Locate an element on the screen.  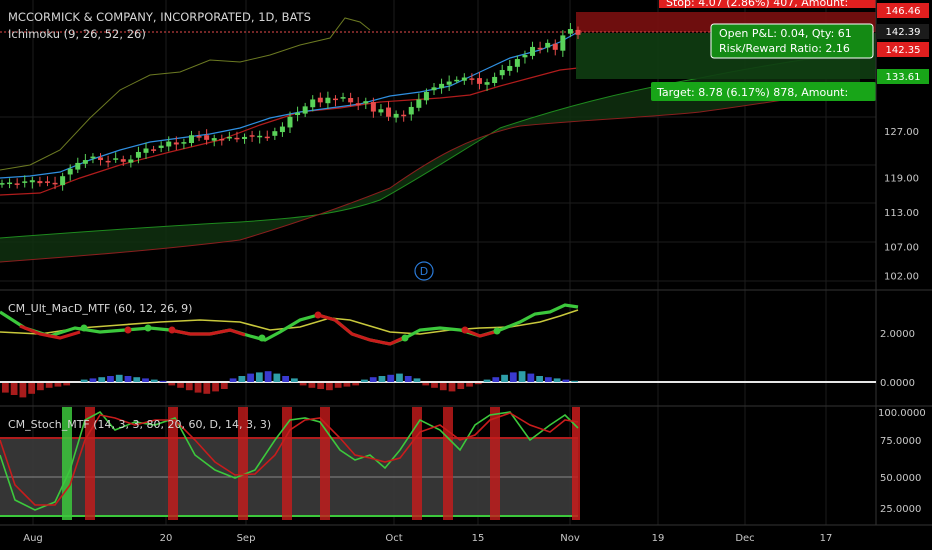
stoch-y-label-50: 50.0000 is located at coordinates (900, 478).